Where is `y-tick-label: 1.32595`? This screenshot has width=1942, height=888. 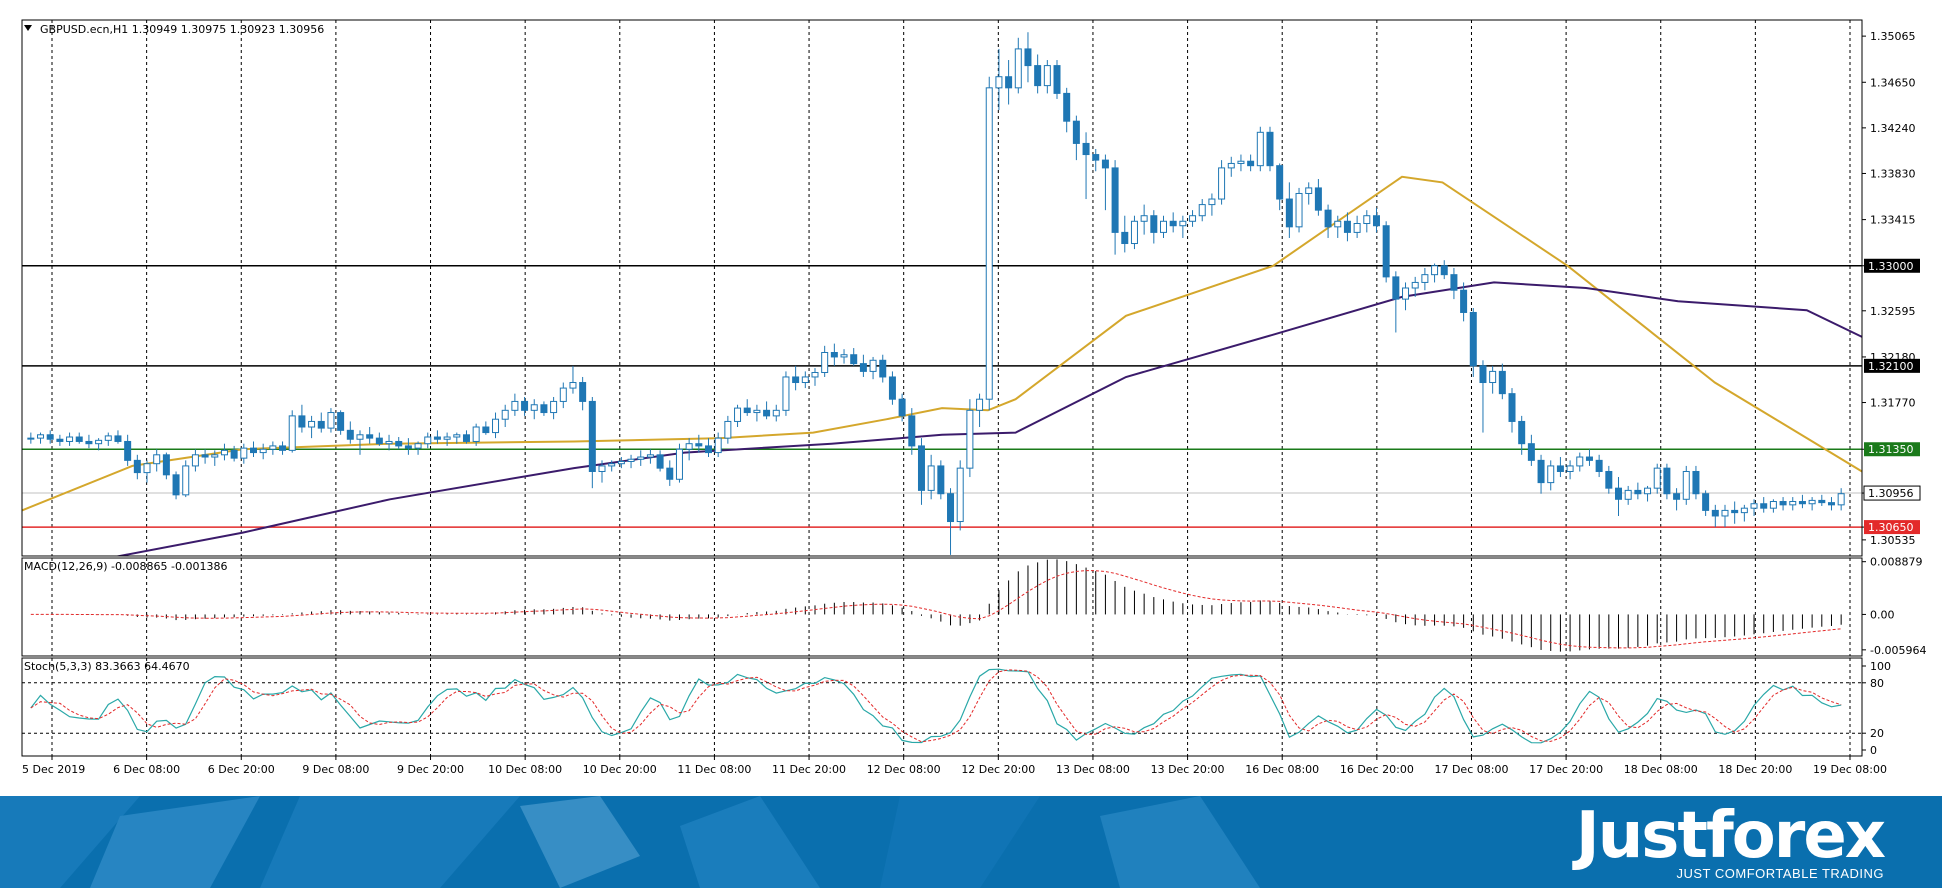
y-tick-label: 1.32595 is located at coordinates (1893, 311).